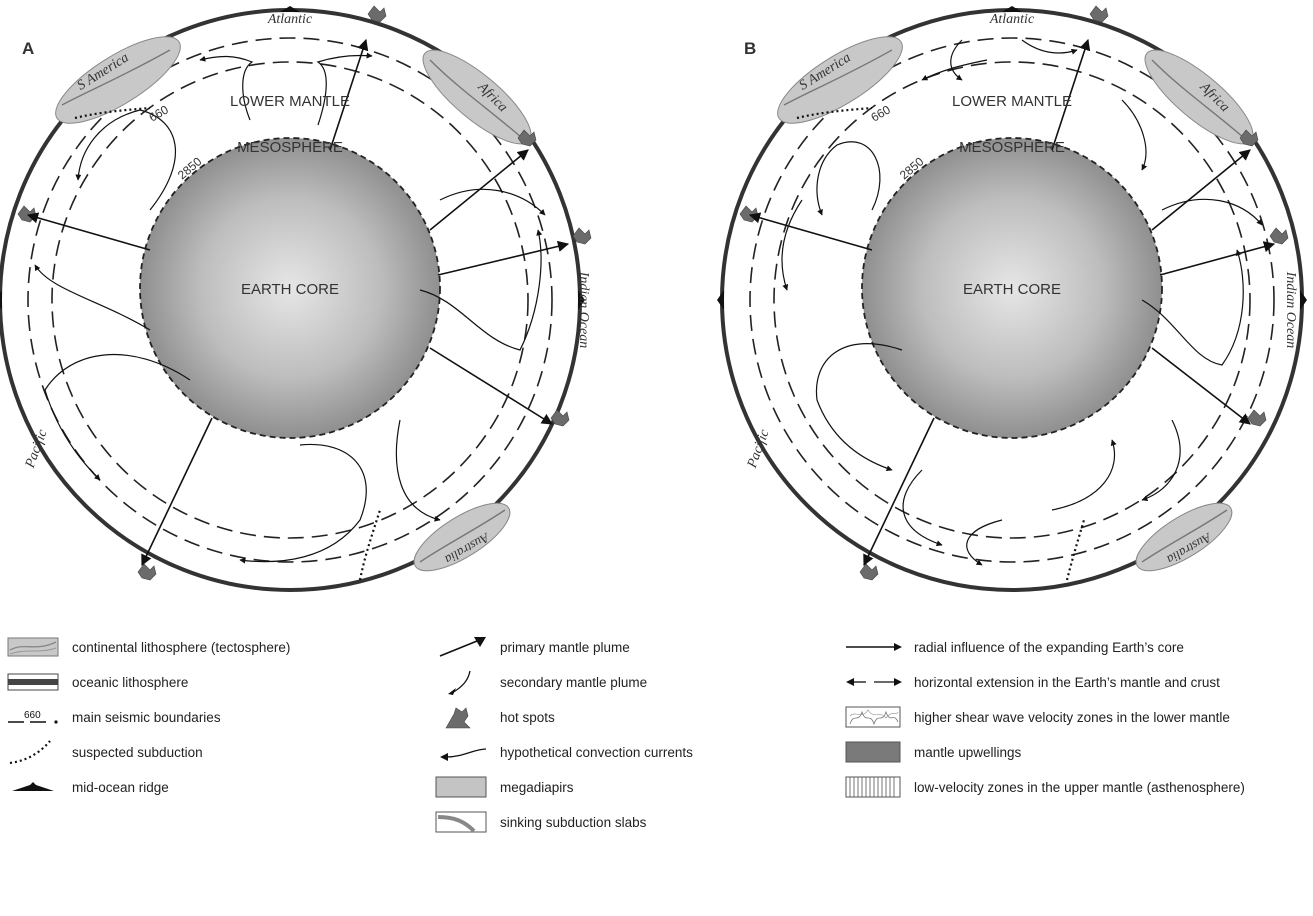  Describe the element at coordinates (146, 717) in the screenshot. I see `legend-label: main seismic boundaries` at that location.